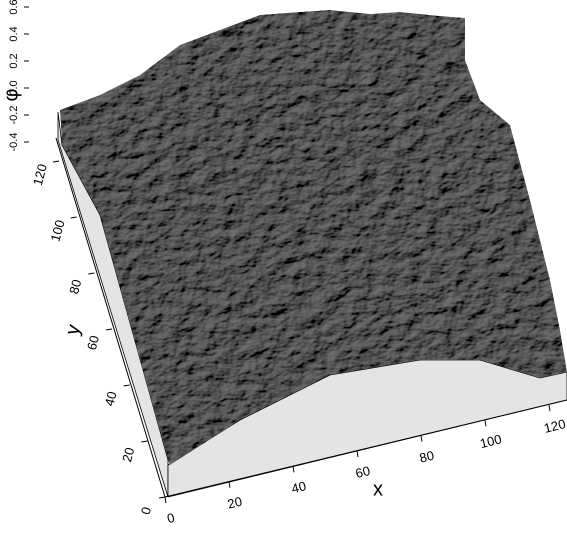  Describe the element at coordinates (378, 489) in the screenshot. I see `x-axis-title: x` at that location.